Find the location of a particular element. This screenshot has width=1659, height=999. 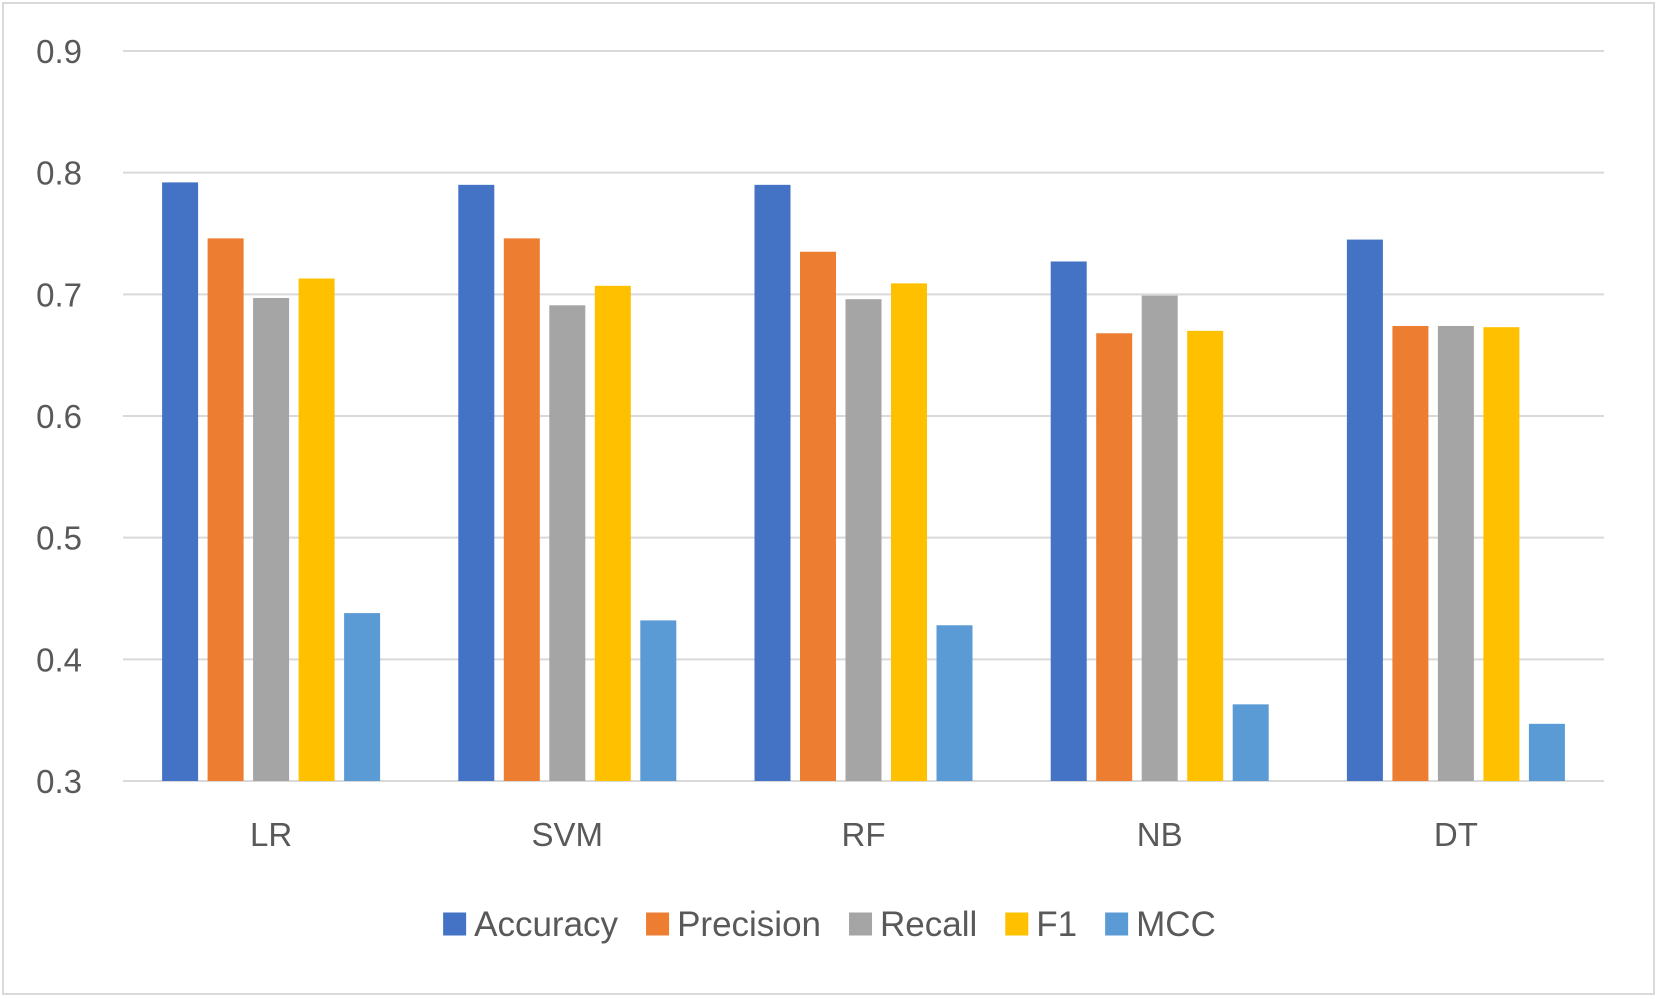

bar-f1-dt is located at coordinates (1501, 554).